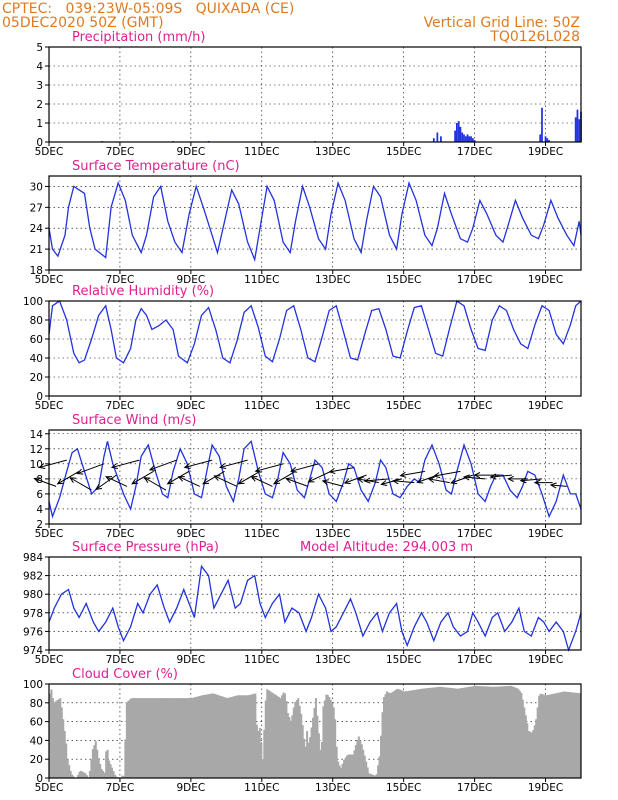 The image size is (618, 800). I want to click on y-tick-label: 0, so click(39, 779).